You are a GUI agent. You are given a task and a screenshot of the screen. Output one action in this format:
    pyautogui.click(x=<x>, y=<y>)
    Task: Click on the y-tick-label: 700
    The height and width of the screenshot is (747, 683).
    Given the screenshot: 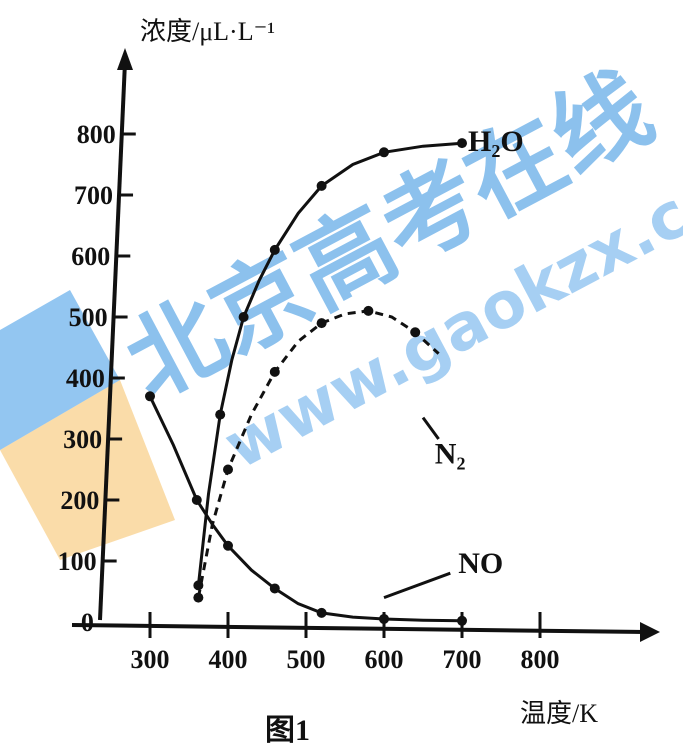 What is the action you would take?
    pyautogui.click(x=93, y=195)
    